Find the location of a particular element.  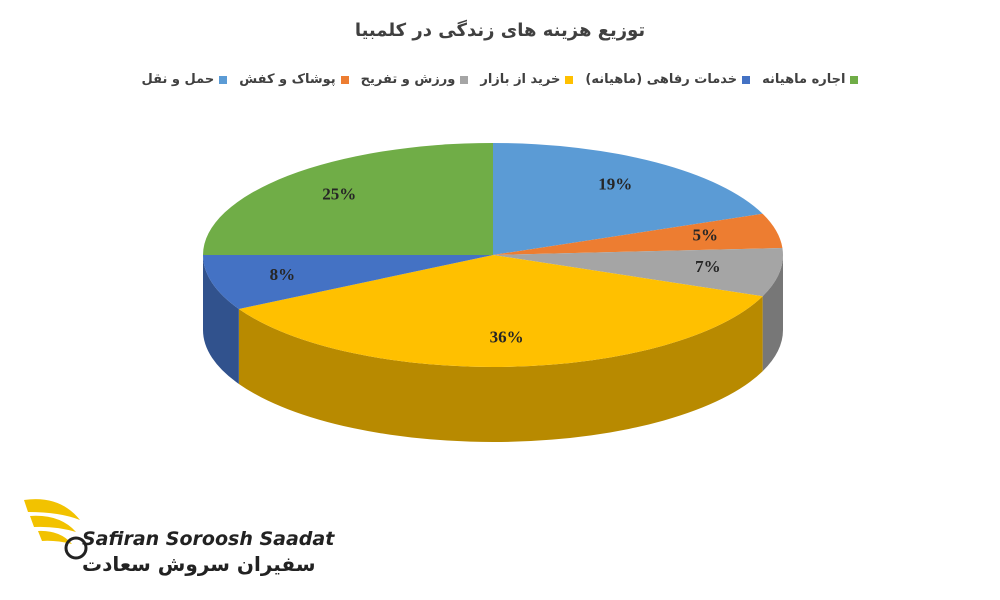

logo-text: سفیران سروش سعادت is located at coordinates (199, 564).